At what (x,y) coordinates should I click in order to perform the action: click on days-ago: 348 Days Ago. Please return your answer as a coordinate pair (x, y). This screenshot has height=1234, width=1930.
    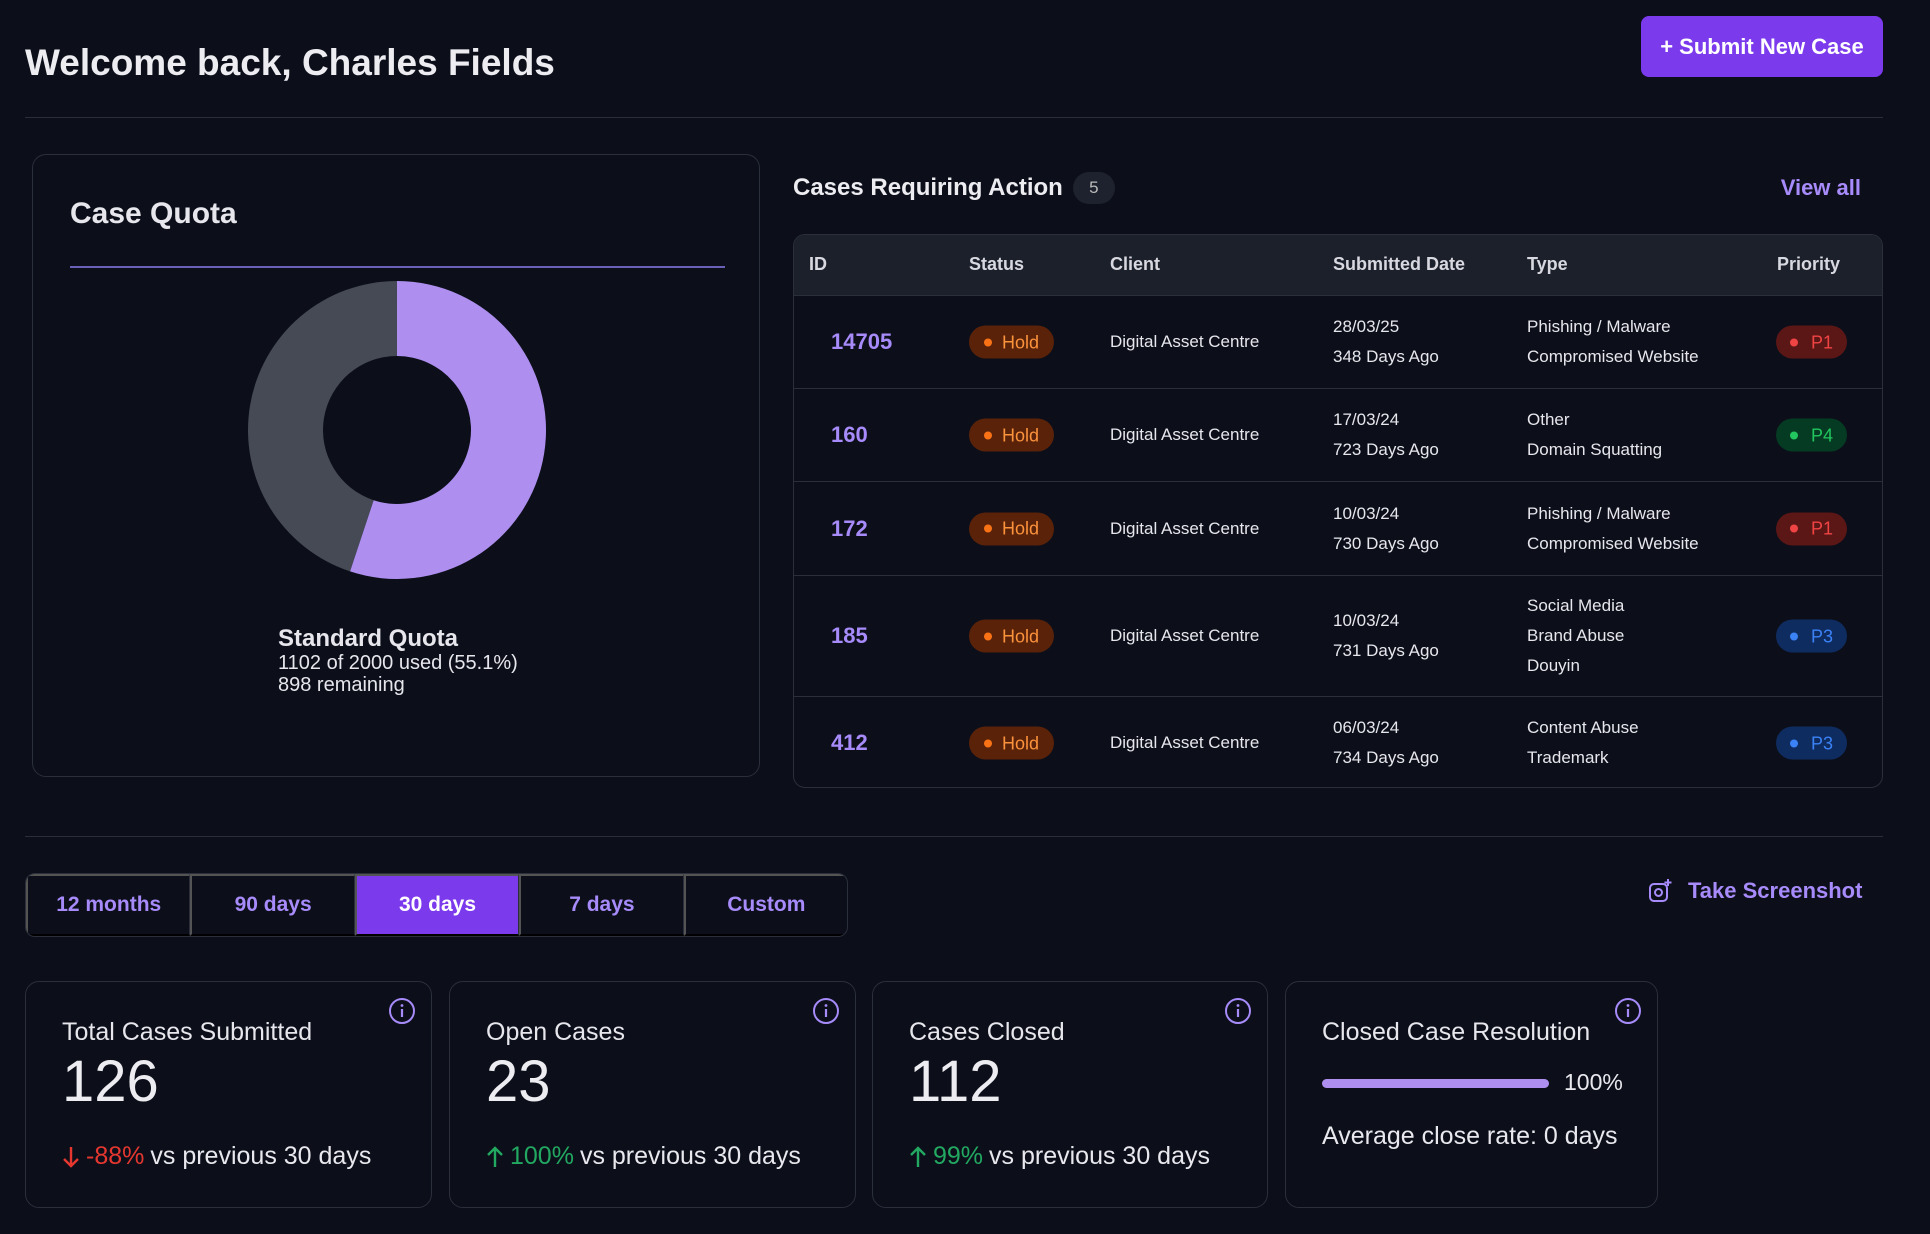
    Looking at the image, I should click on (1386, 356).